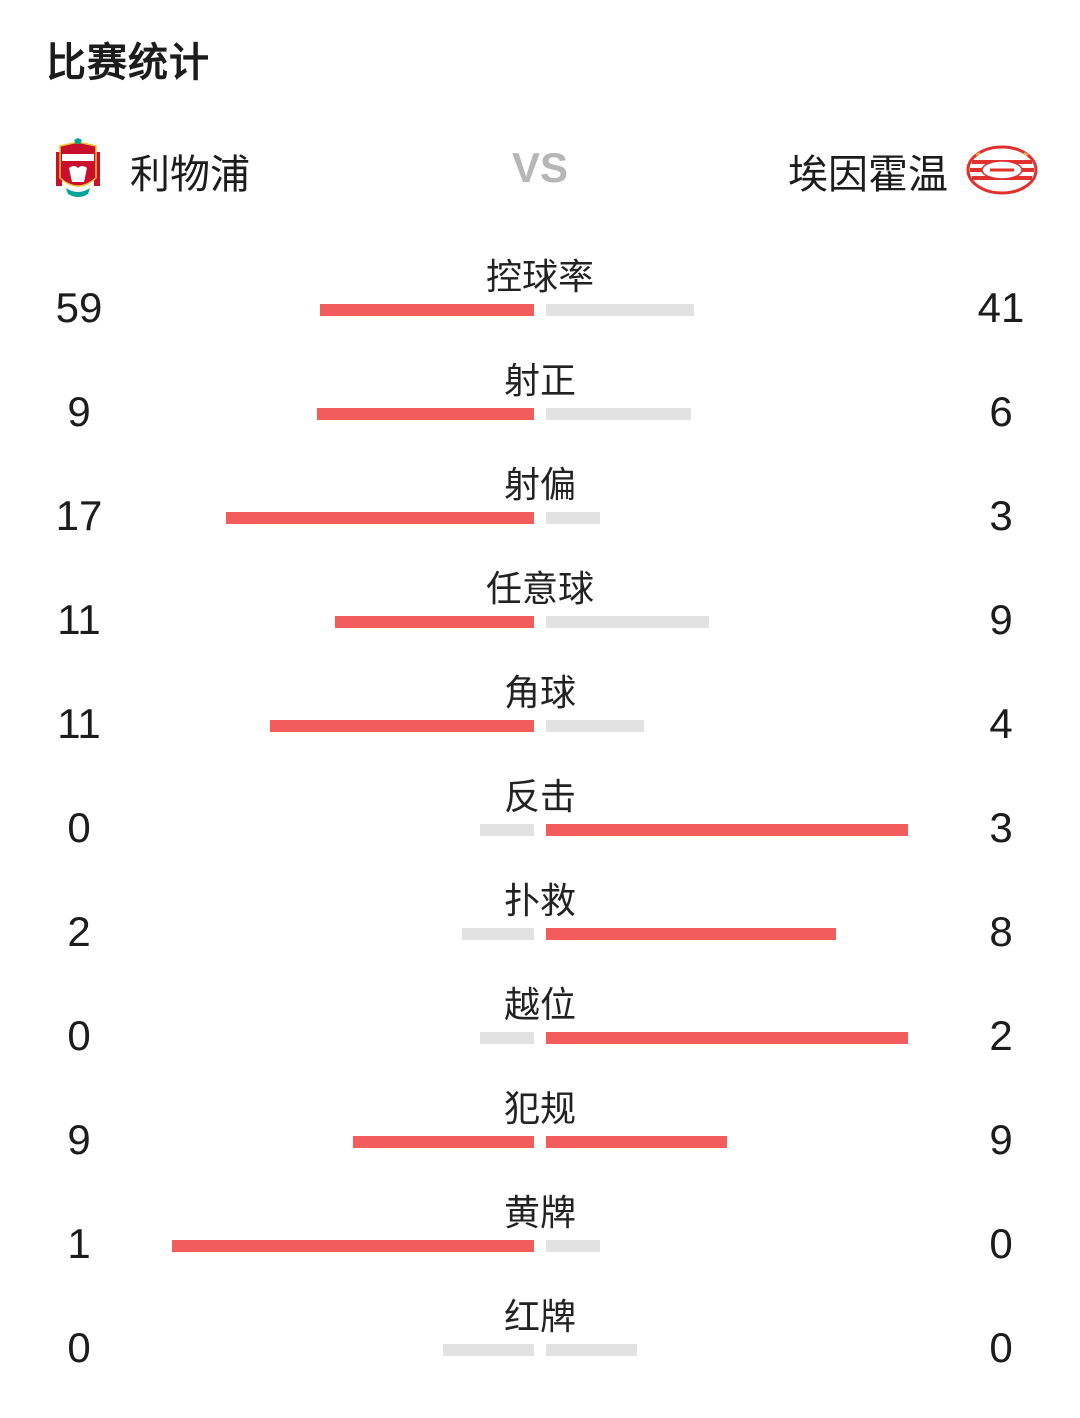  Describe the element at coordinates (1002, 170) in the screenshot. I see `psv-crest-icon` at that location.